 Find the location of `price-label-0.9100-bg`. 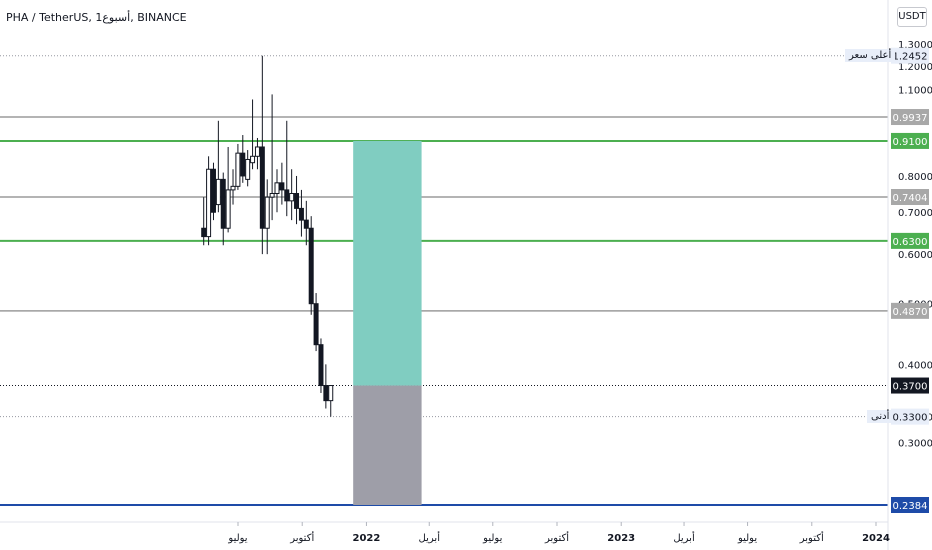

price-label-0.9100-bg is located at coordinates (910, 140).